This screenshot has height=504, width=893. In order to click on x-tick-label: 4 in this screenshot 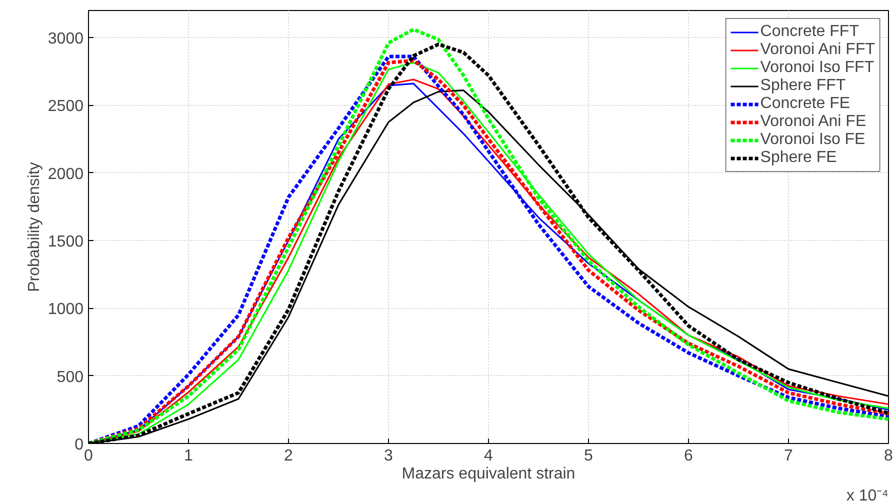, I will do `click(489, 456)`.